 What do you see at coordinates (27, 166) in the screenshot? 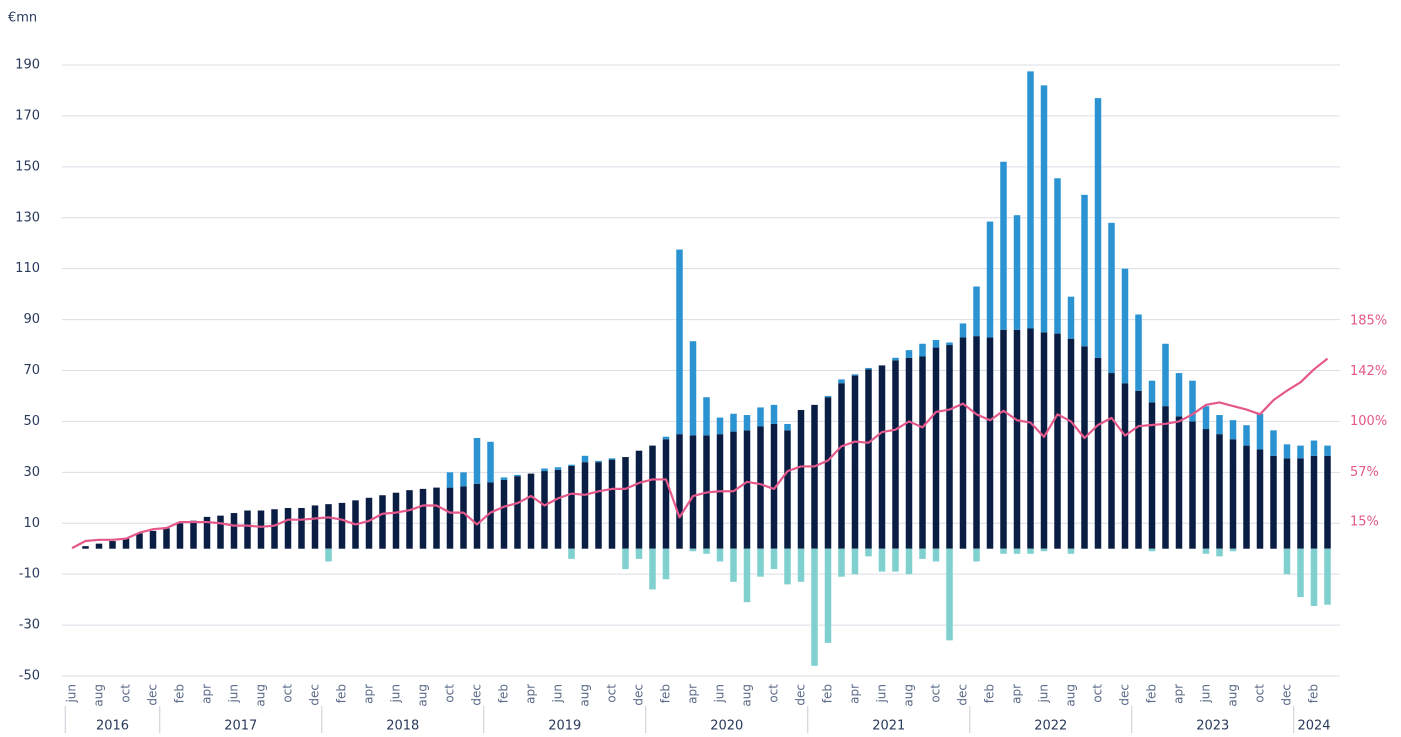
I see `y-tick-label: 150` at bounding box center [27, 166].